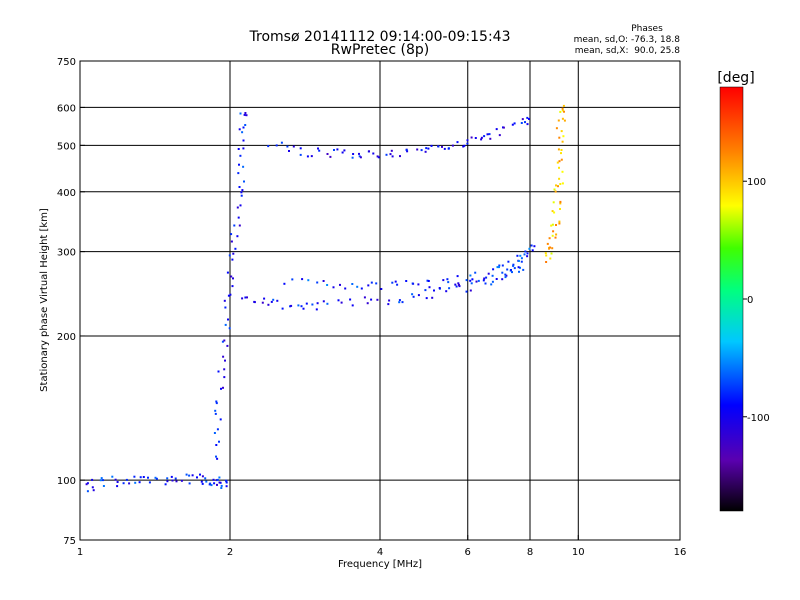 This screenshot has height=600, width=800. What do you see at coordinates (756, 182) in the screenshot?
I see `colorbar-tick-label: 100` at bounding box center [756, 182].